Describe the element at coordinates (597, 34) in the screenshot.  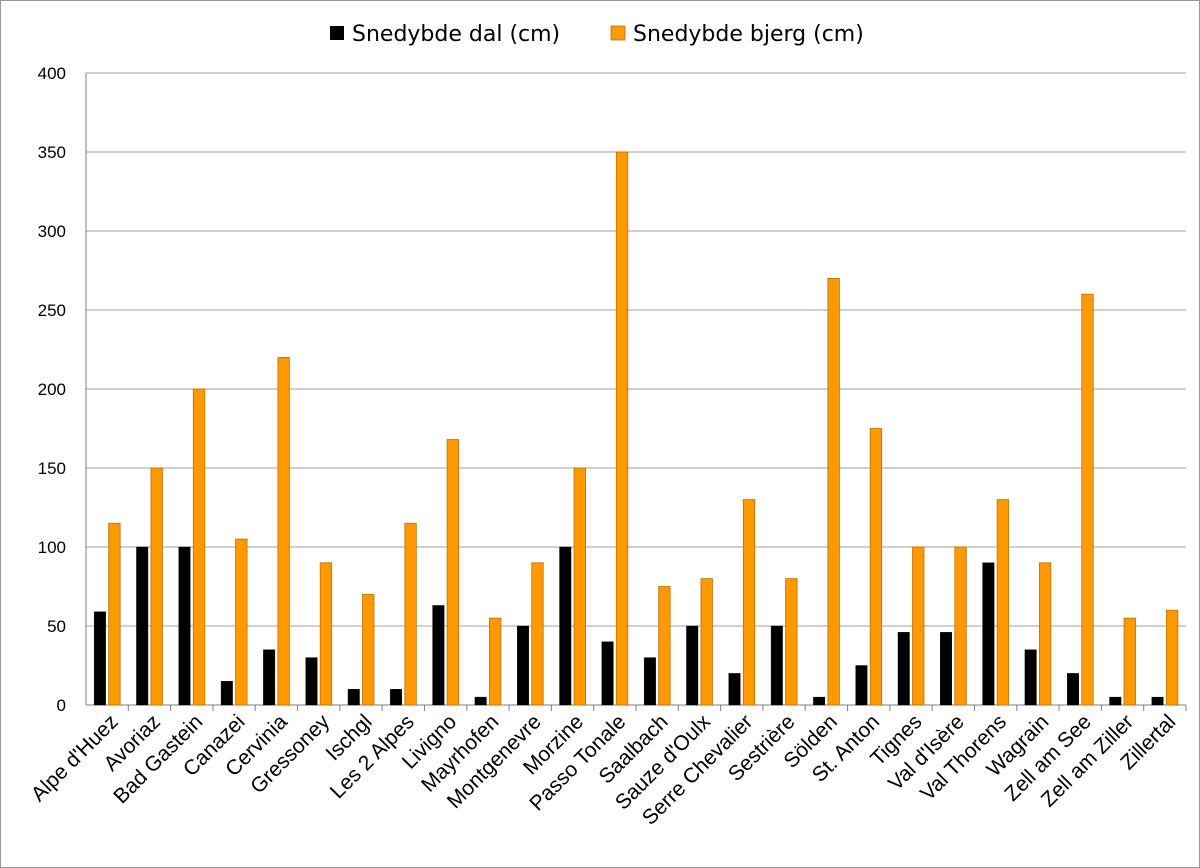
I see `legend: Snedybde dal (cm) Snedybde bjerg (cm)` at that location.